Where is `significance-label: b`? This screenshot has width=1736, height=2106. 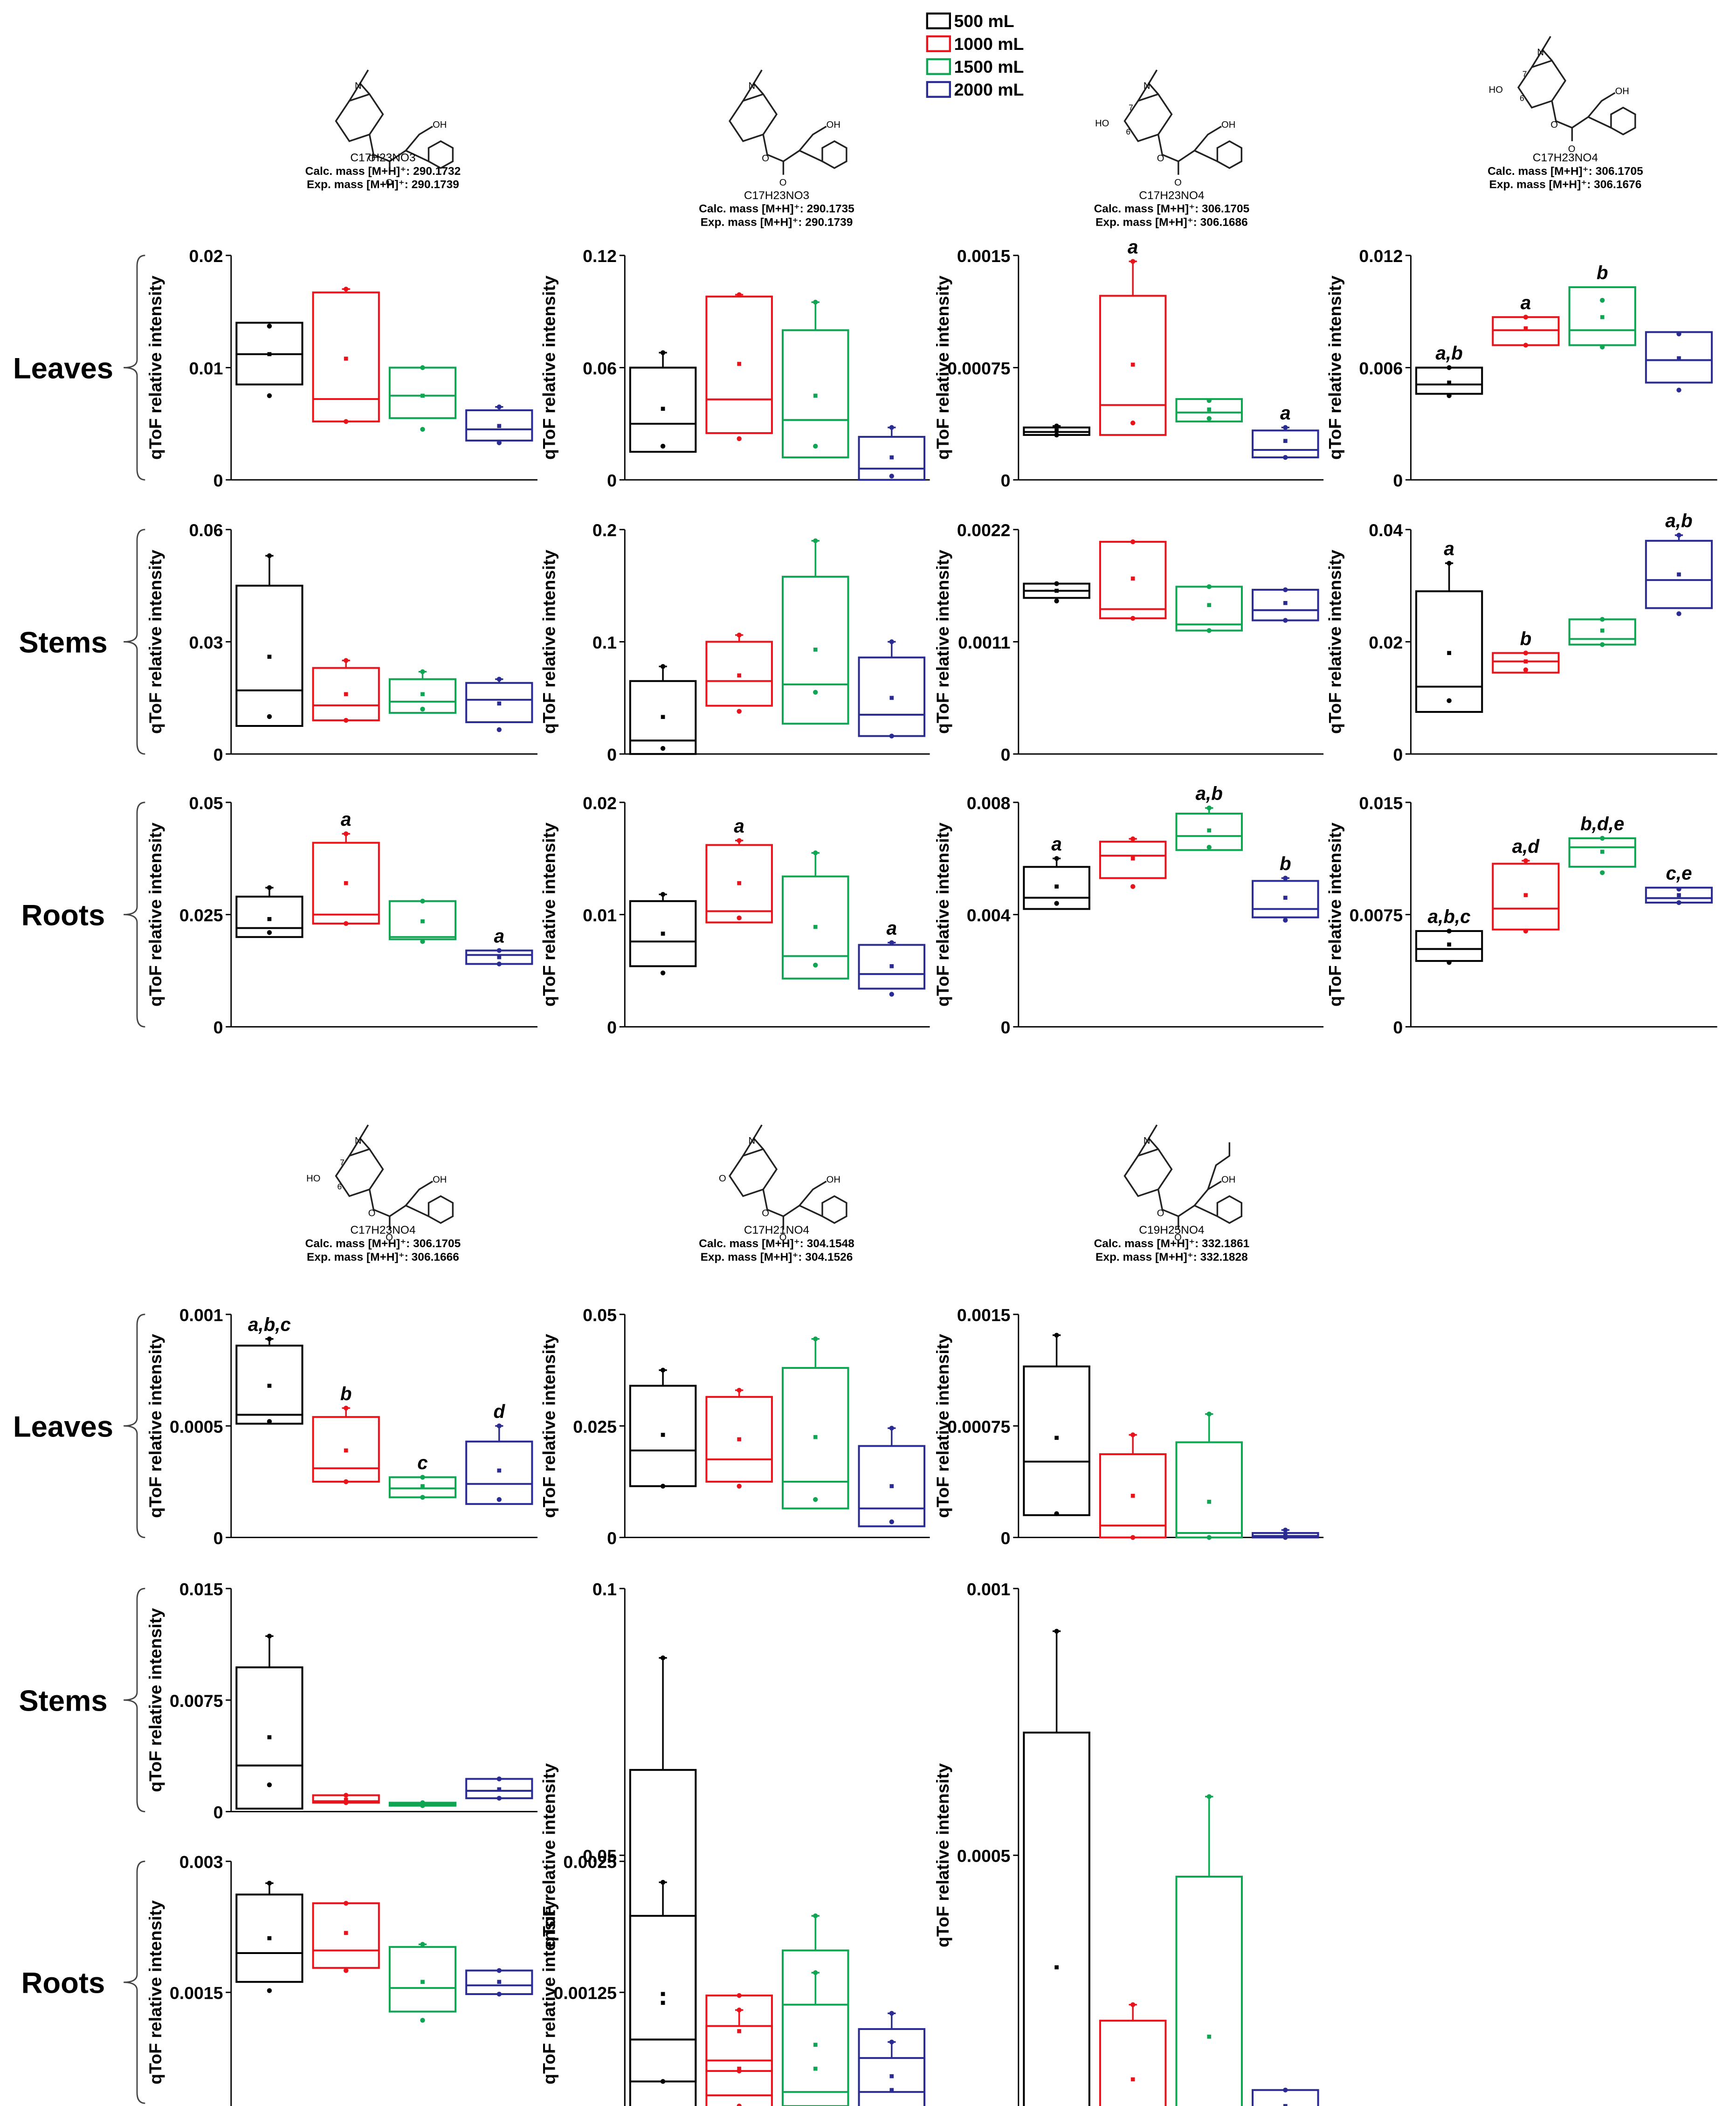 significance-label: b is located at coordinates (1602, 272).